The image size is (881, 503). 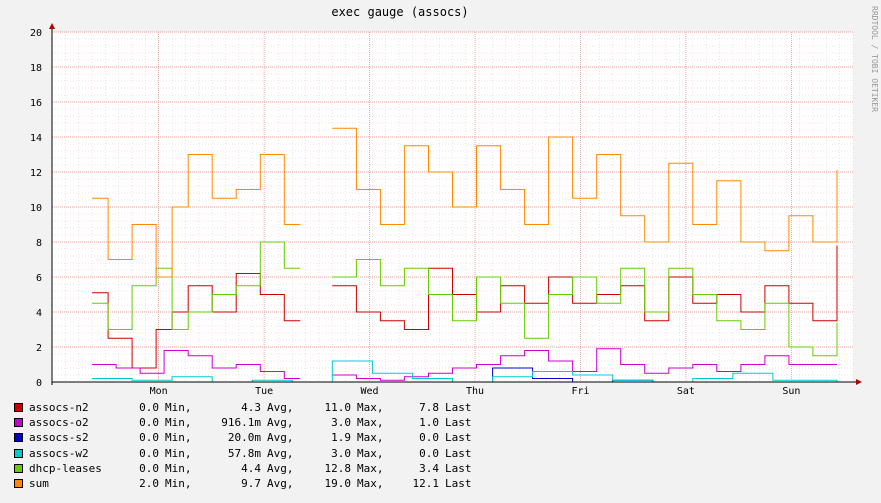 I want to click on legend-avg-value: 20.0m, so click(x=244, y=438).